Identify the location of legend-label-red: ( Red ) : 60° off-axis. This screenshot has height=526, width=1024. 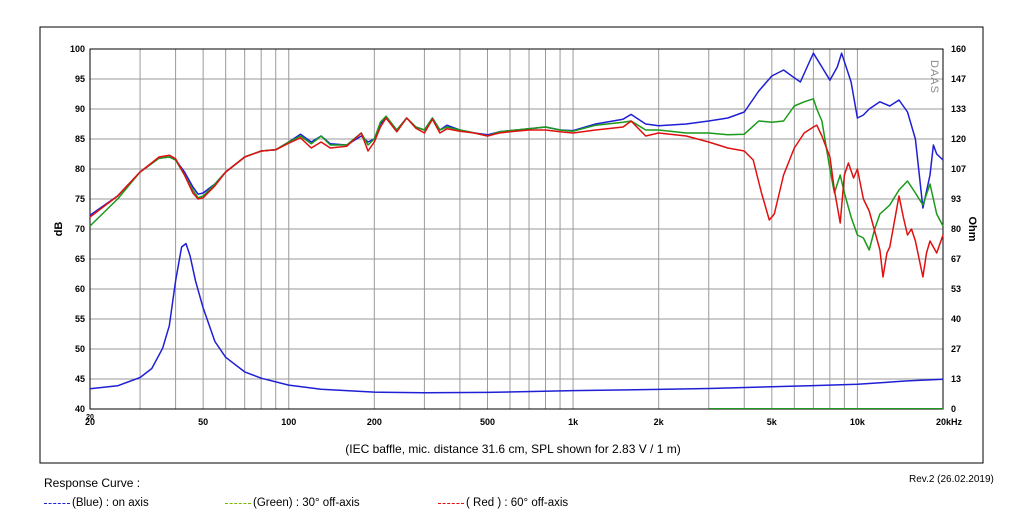
(517, 503).